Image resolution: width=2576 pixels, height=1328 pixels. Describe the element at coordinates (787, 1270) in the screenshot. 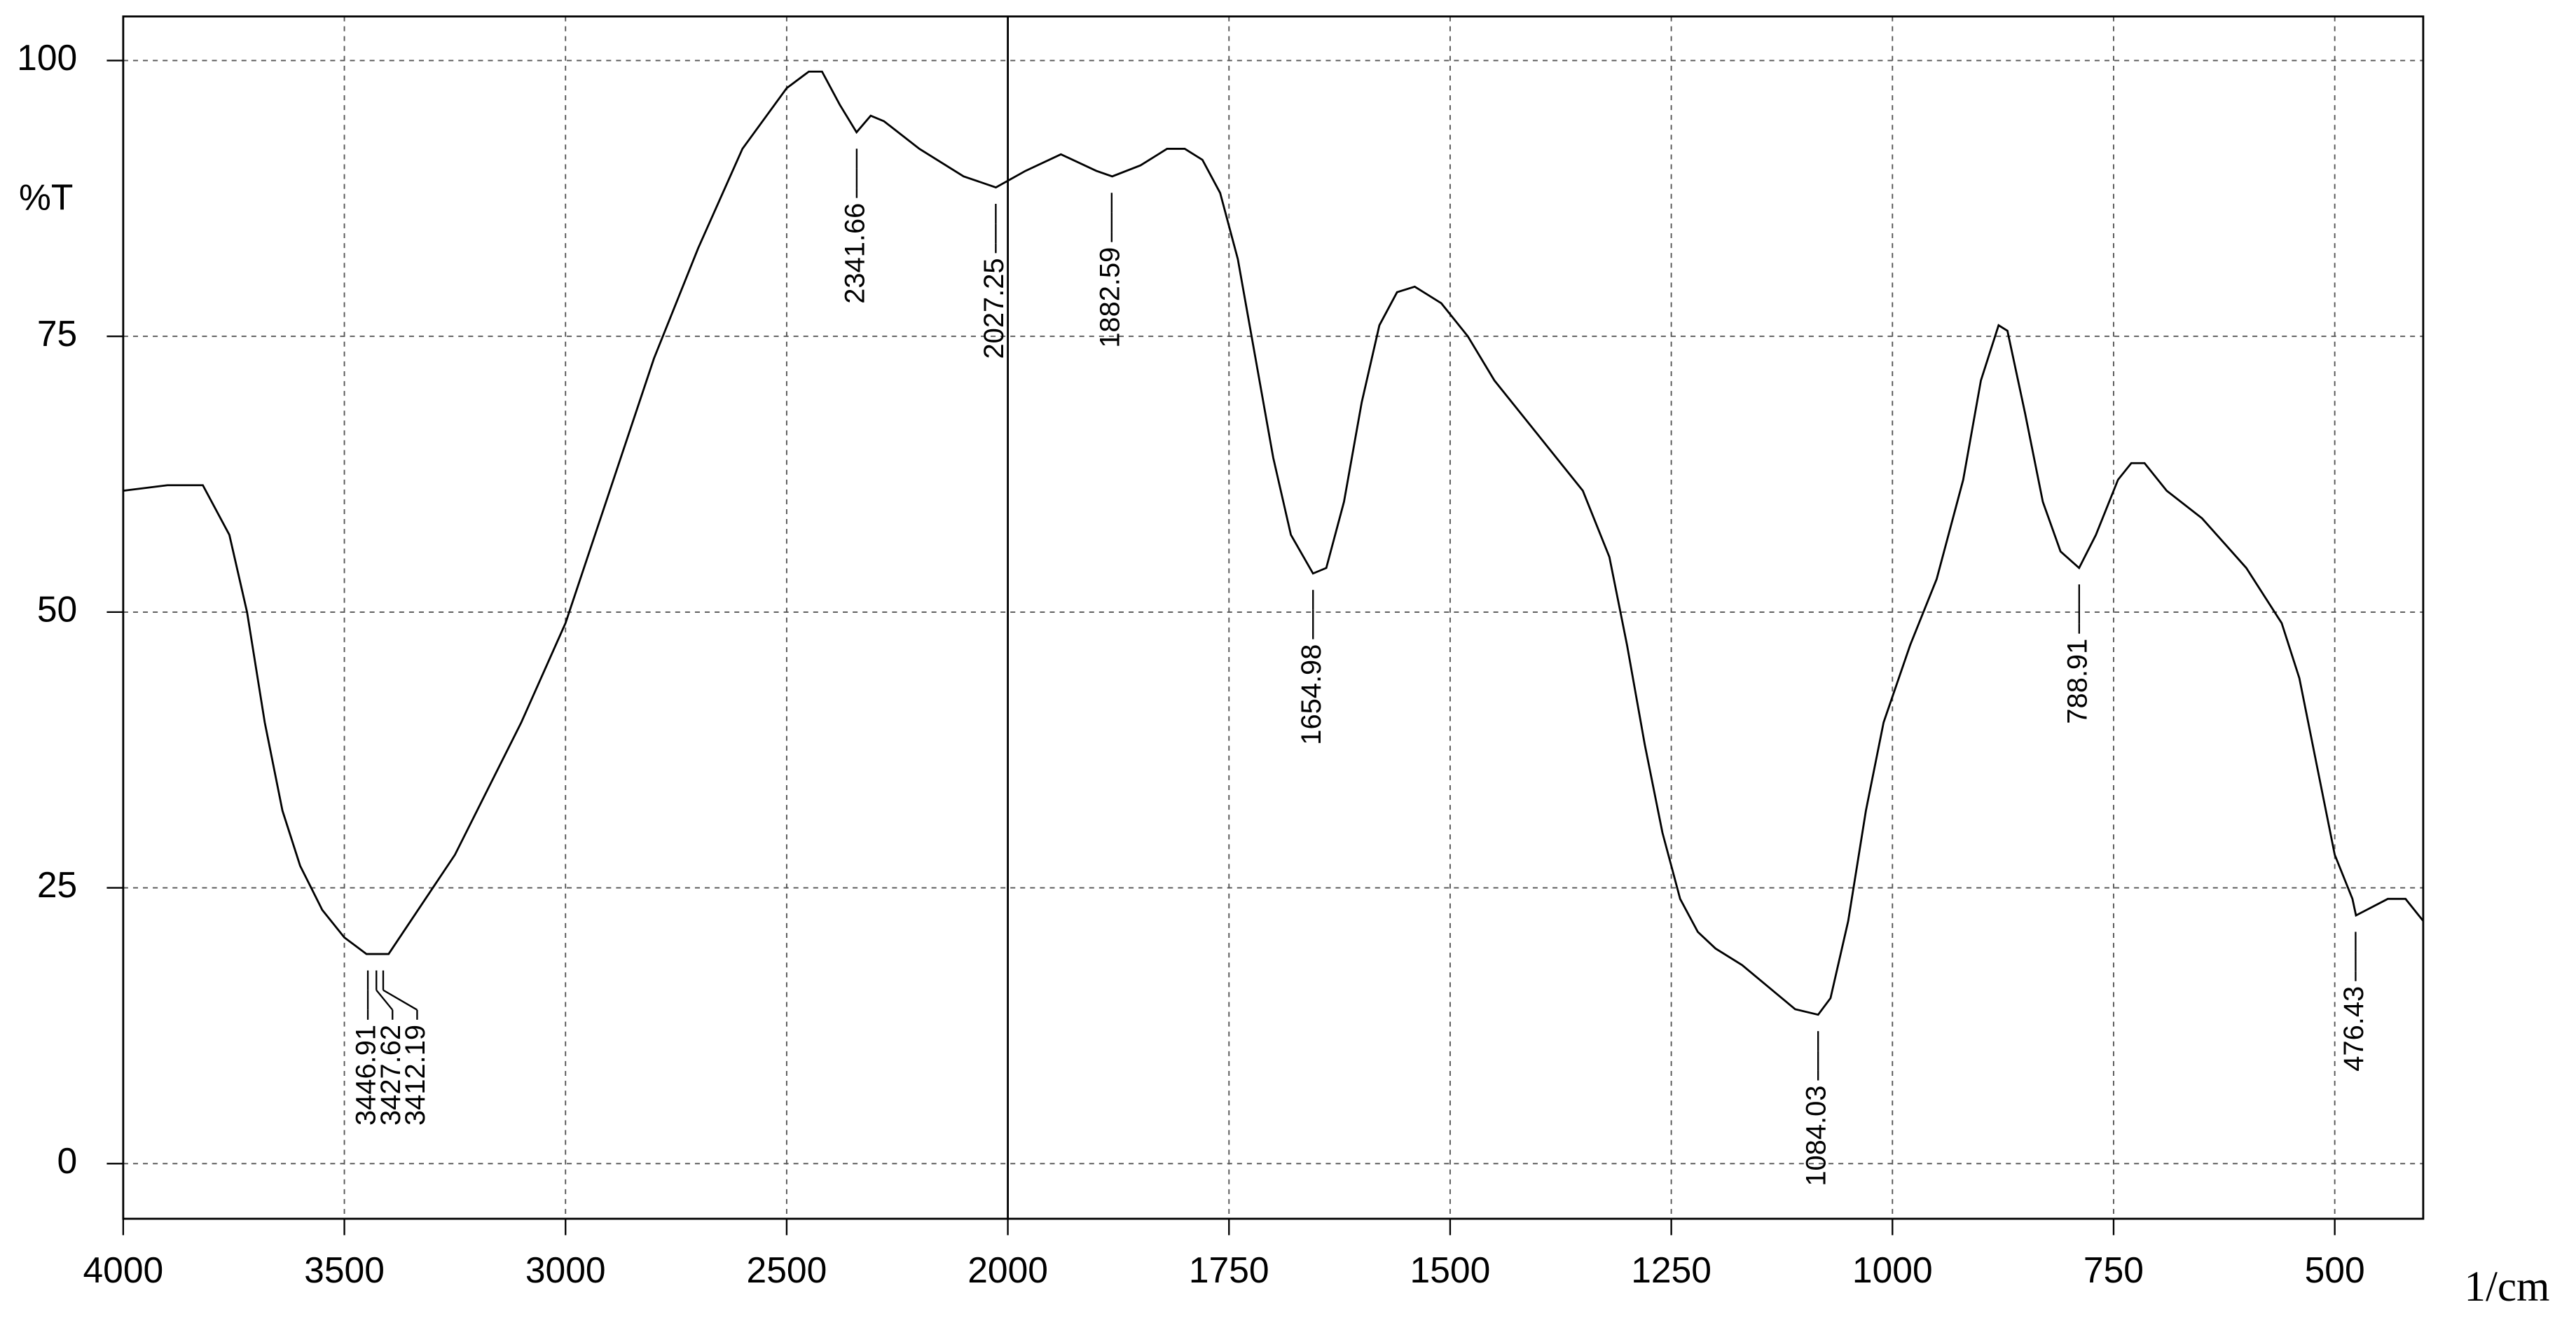

I see `x-tick-label: 2500` at that location.